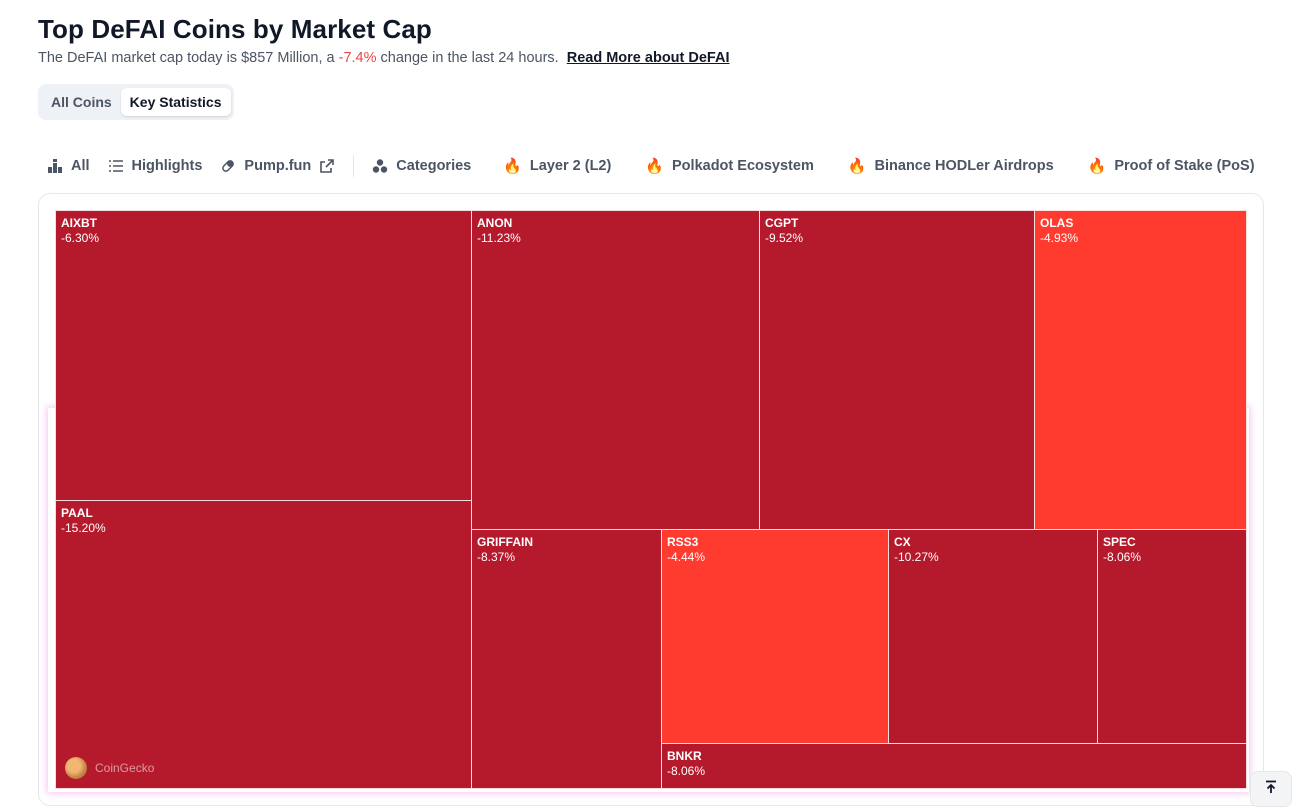 The image size is (1292, 810). I want to click on tile-symbol: AIXBT, so click(79, 223).